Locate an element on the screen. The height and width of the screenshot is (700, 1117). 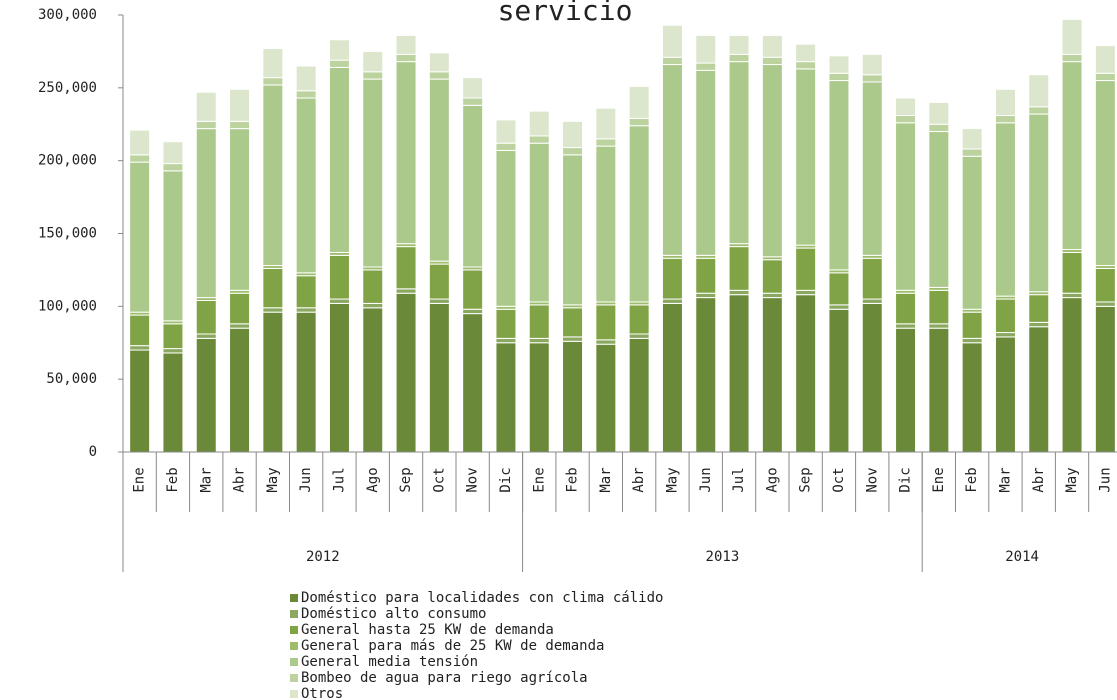
group-label: 2014 is located at coordinates (1022, 557).